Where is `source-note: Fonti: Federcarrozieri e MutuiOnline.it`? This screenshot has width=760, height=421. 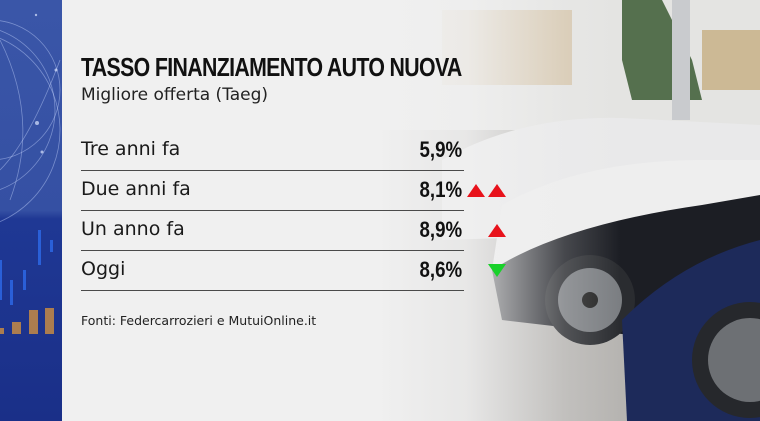
source-note: Fonti: Federcarrozieri e MutuiOnline.it is located at coordinates (199, 320).